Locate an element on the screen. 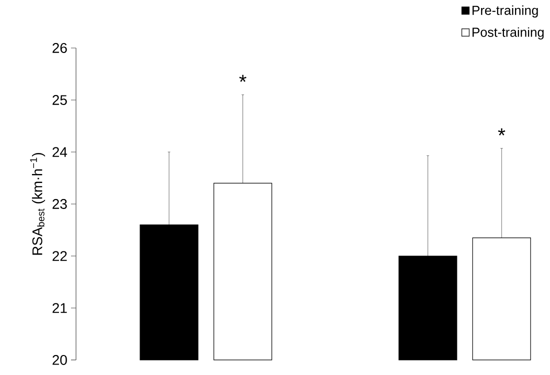 This screenshot has height=375, width=550. y-tick-label: 20 is located at coordinates (59, 360).